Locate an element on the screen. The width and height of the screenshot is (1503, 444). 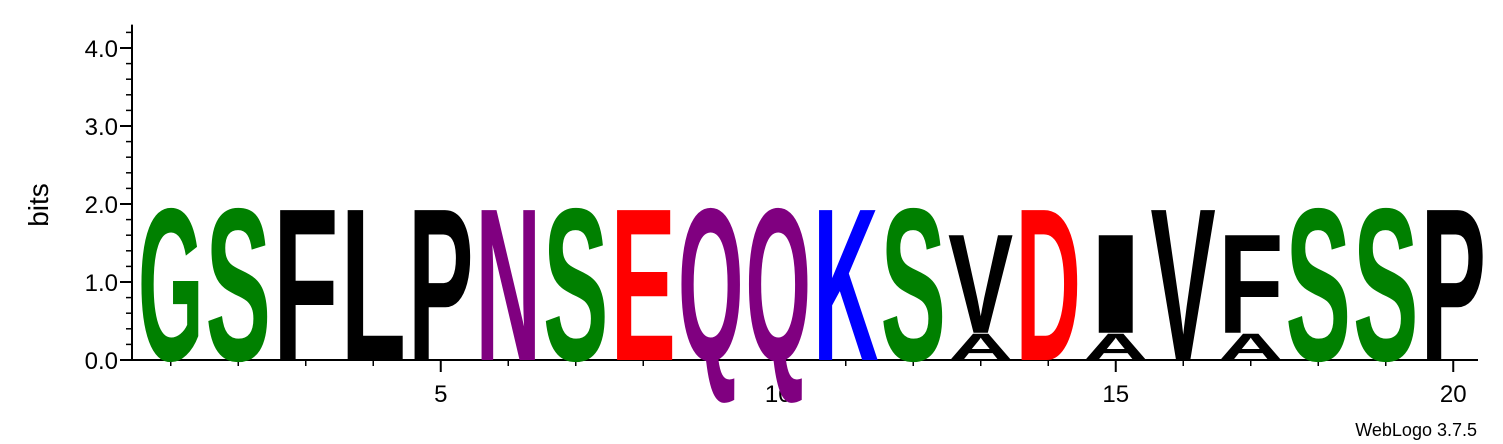
y-tick-label: 2.0 is located at coordinates (101, 205).